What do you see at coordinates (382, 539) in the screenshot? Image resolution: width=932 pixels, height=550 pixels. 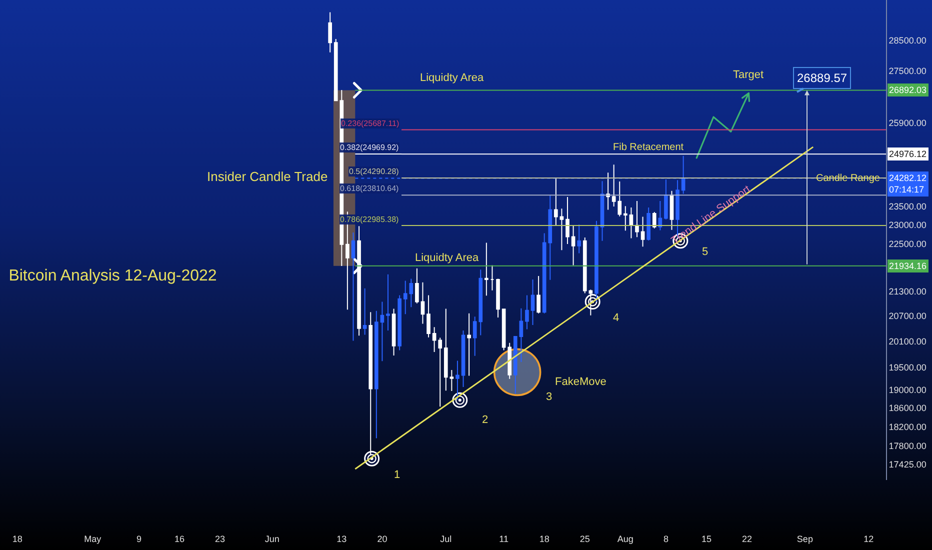 I see `x-tick-label: 20` at bounding box center [382, 539].